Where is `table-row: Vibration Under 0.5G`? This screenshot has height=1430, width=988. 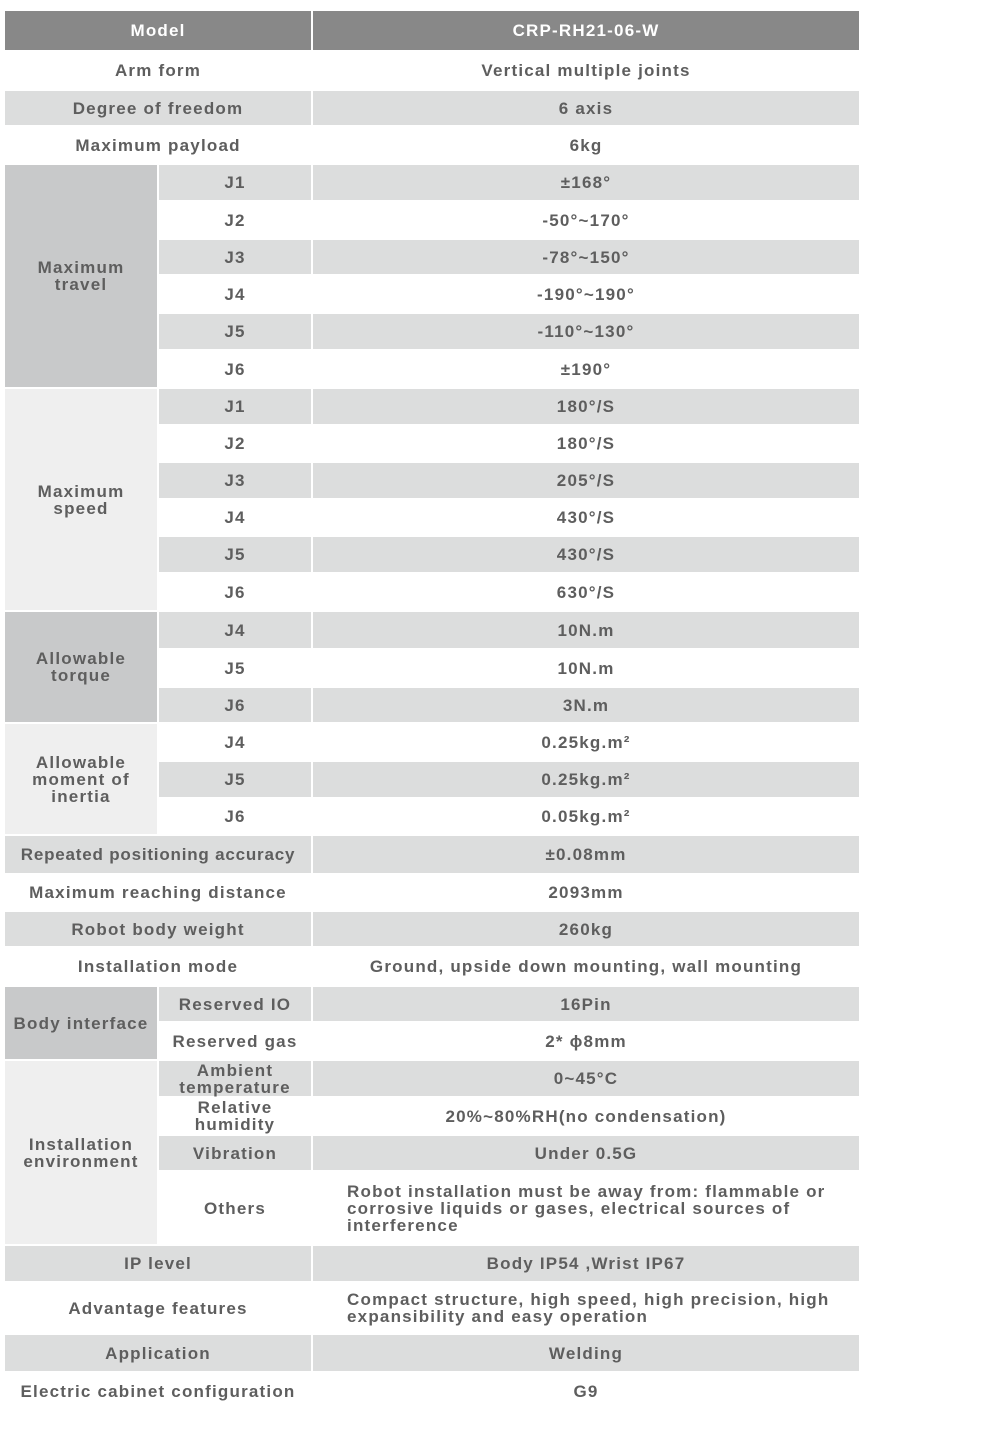 table-row: Vibration Under 0.5G is located at coordinates (433, 1153).